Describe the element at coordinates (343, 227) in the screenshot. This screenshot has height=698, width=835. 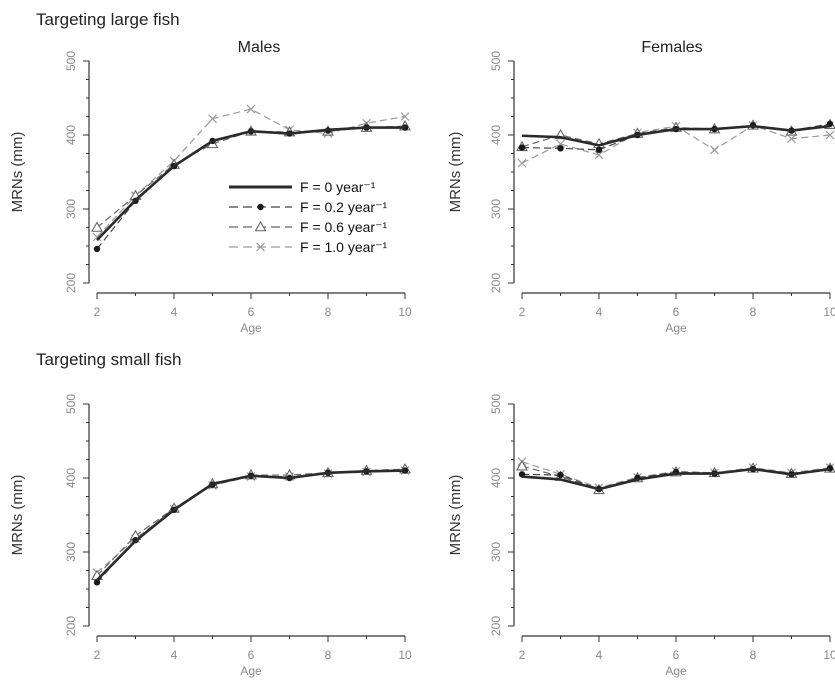
I see `legend-label-3: F = 0.6 year⁻¹` at that location.